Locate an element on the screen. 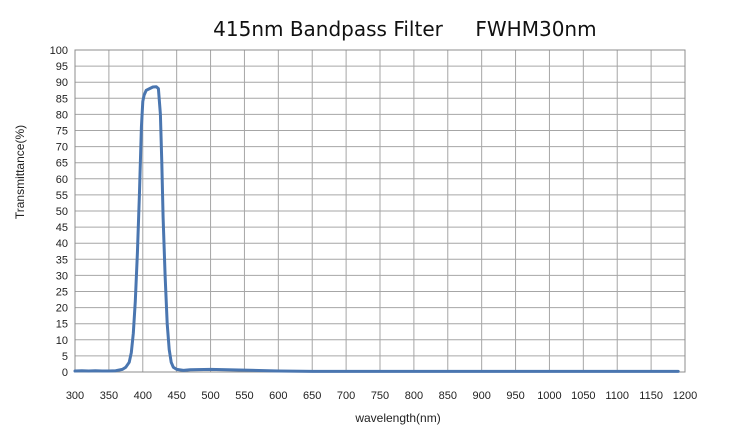 The height and width of the screenshot is (430, 750). y-tick-label: 80 is located at coordinates (62, 115).